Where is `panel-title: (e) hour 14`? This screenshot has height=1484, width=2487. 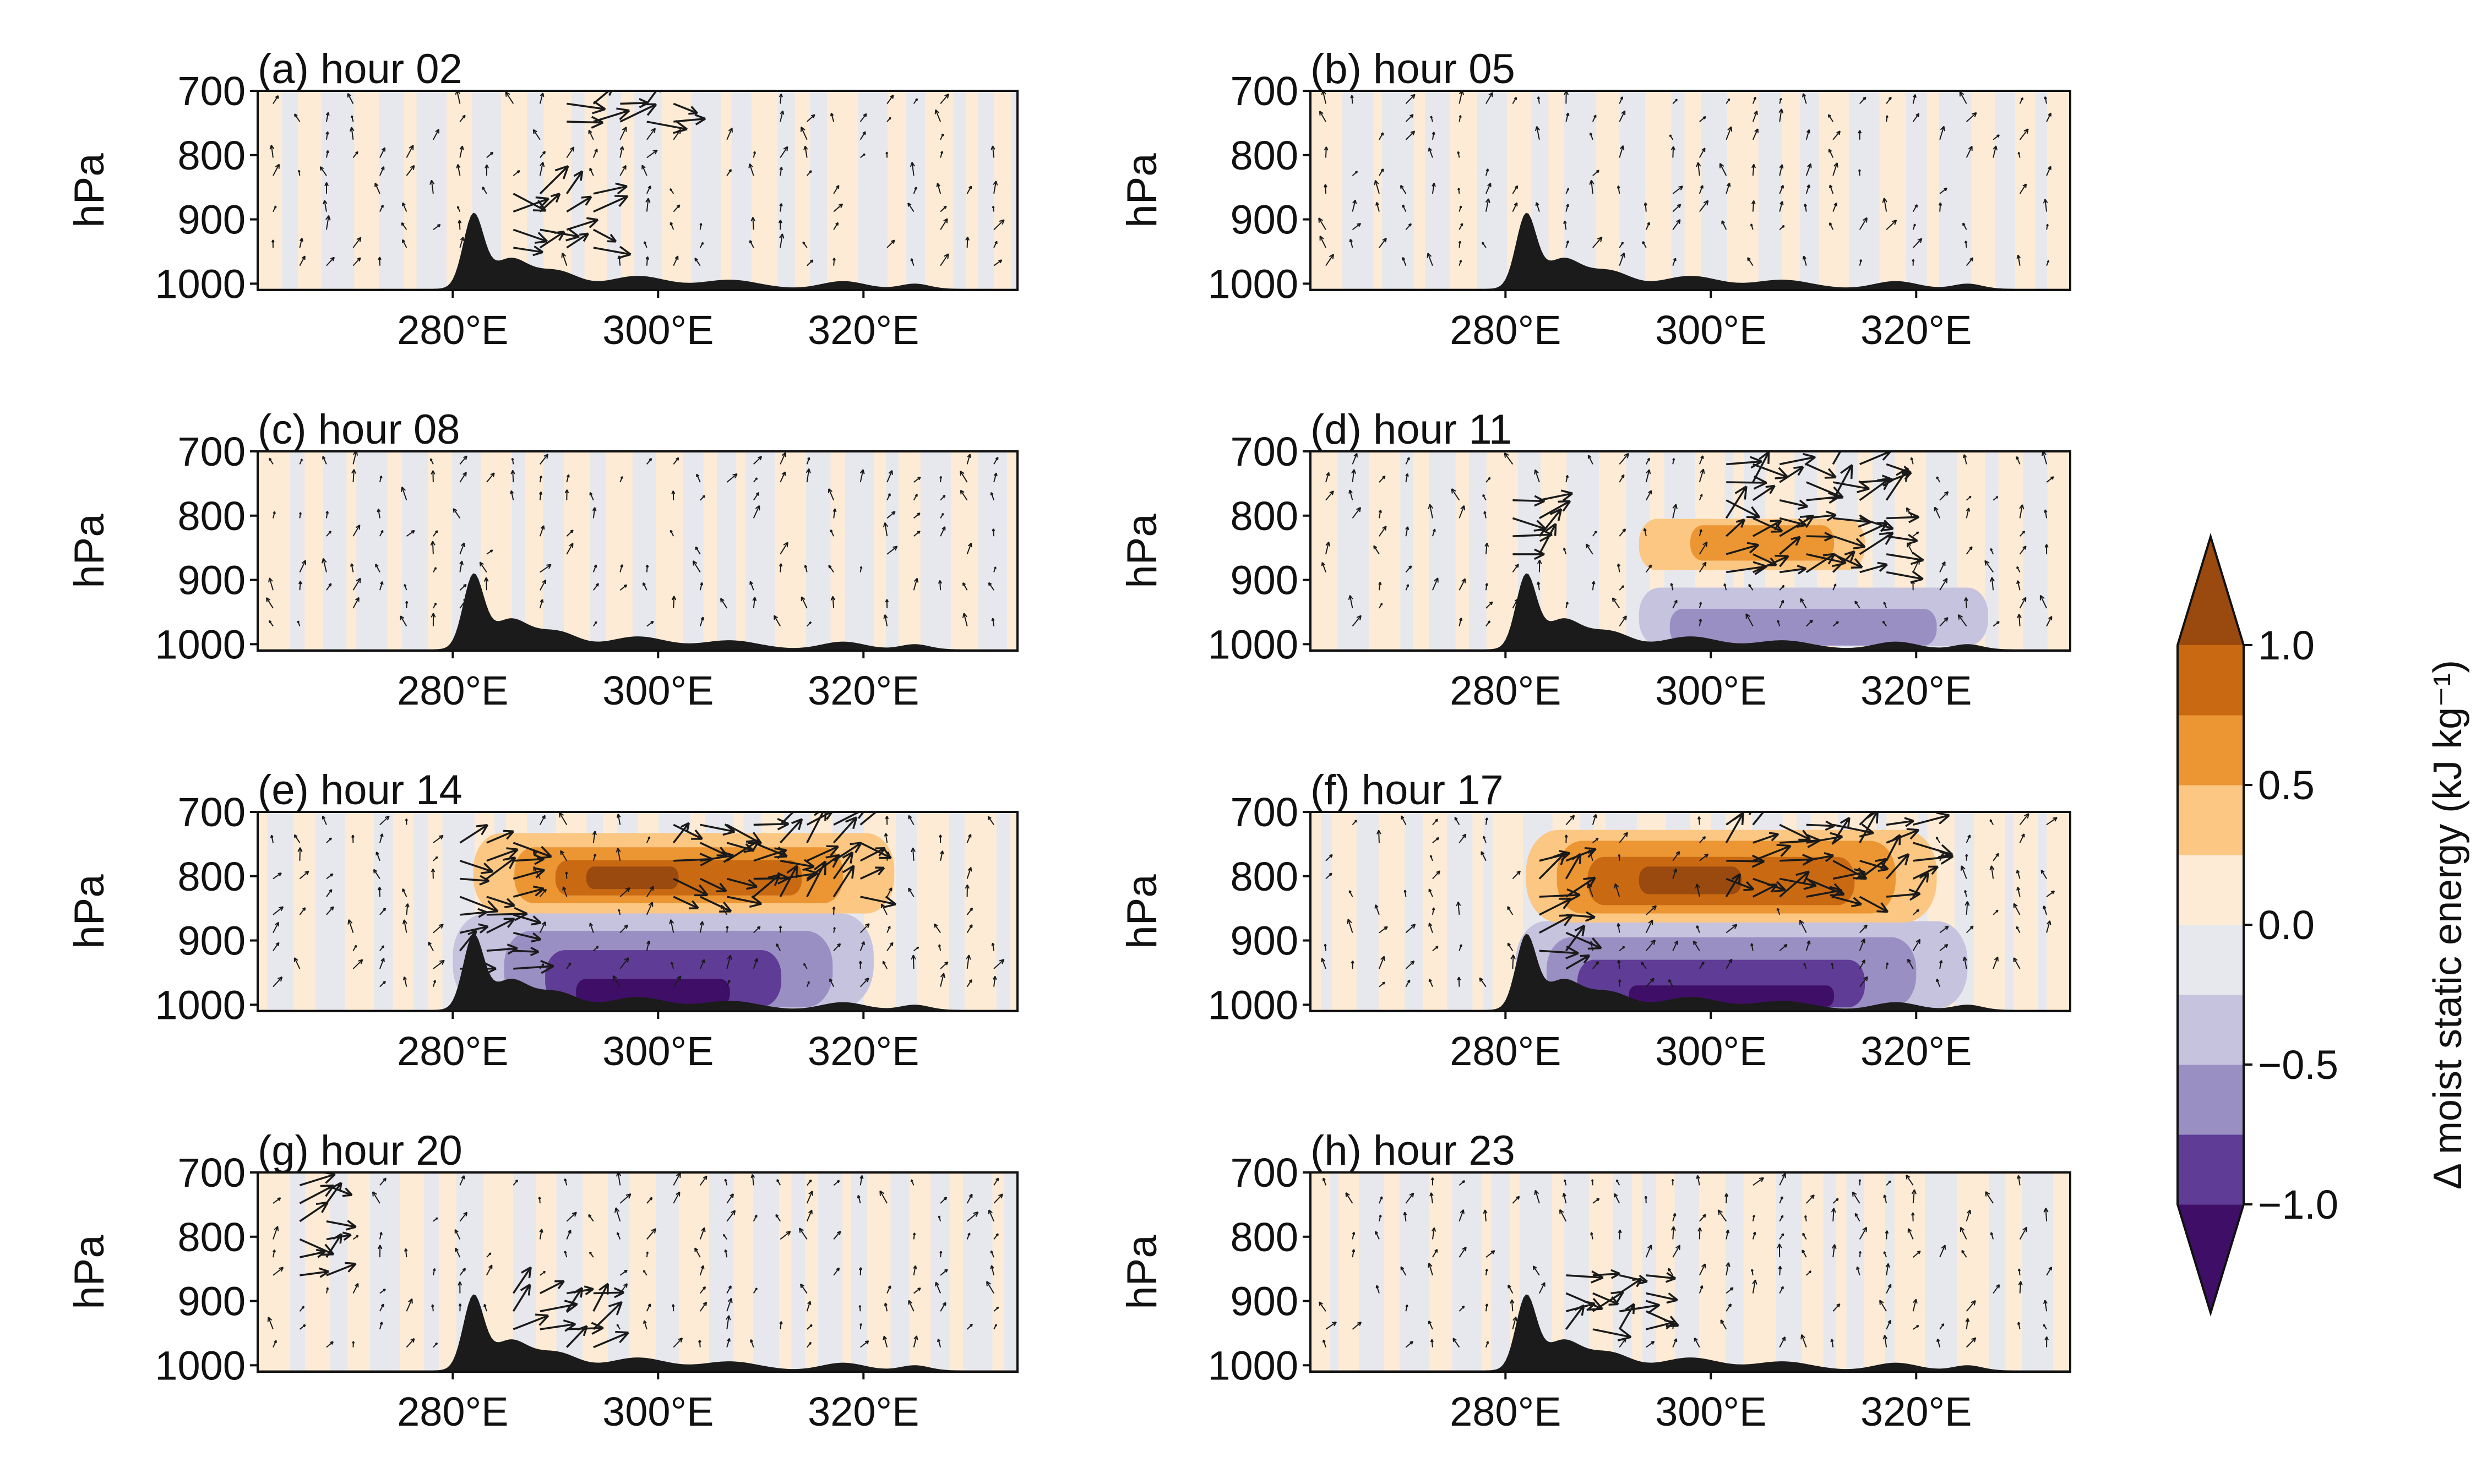
panel-title: (e) hour 14 is located at coordinates (360, 790).